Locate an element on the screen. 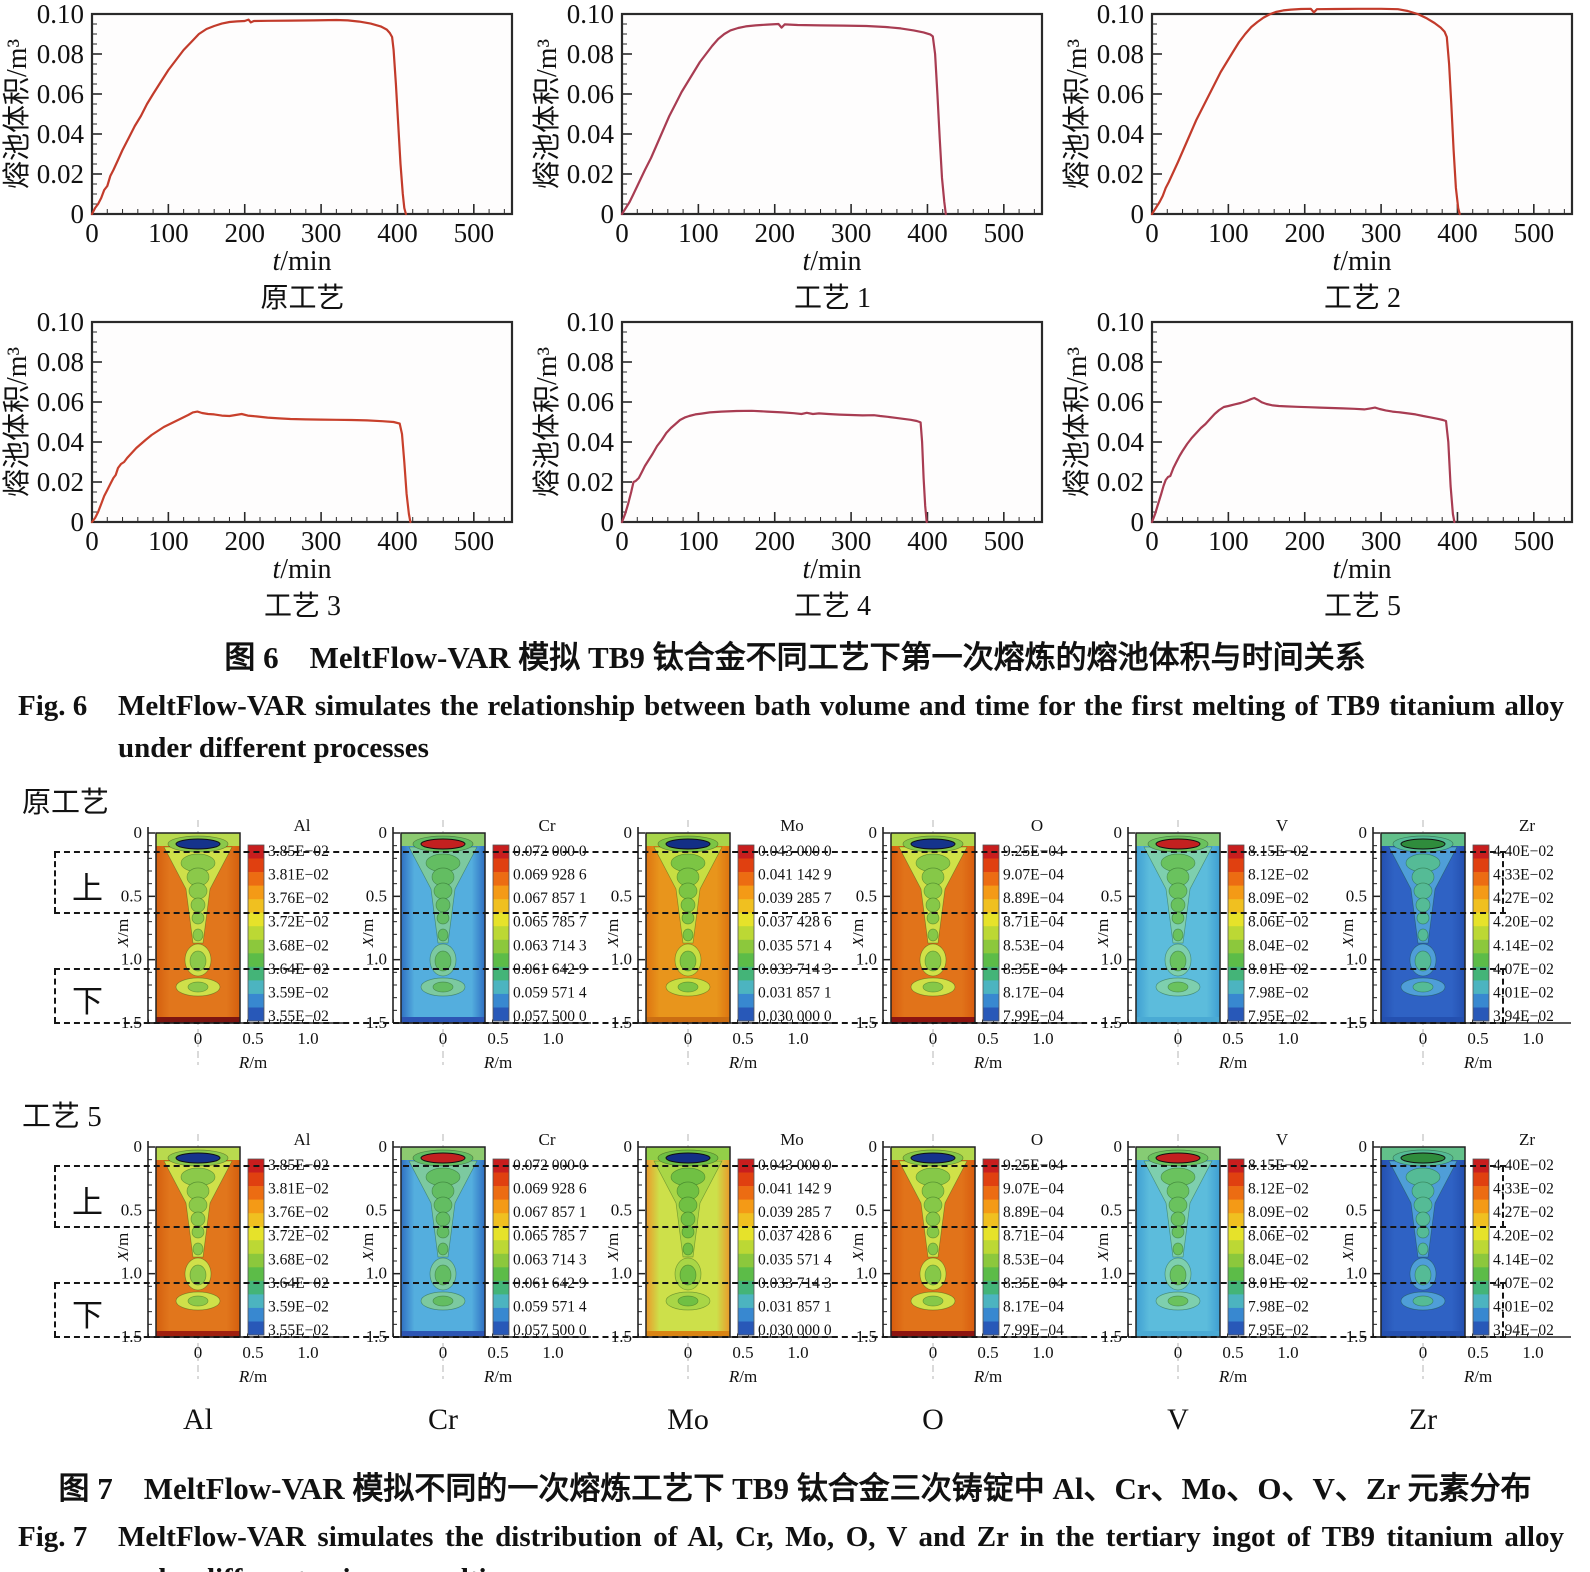 This screenshot has height=1572, width=1590. x-tick-label: 100 is located at coordinates (1228, 233).